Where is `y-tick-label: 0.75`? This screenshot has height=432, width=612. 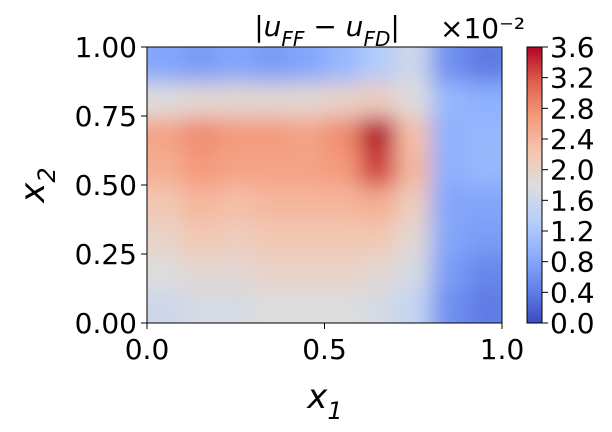
y-tick-label: 0.75 is located at coordinates (106, 116).